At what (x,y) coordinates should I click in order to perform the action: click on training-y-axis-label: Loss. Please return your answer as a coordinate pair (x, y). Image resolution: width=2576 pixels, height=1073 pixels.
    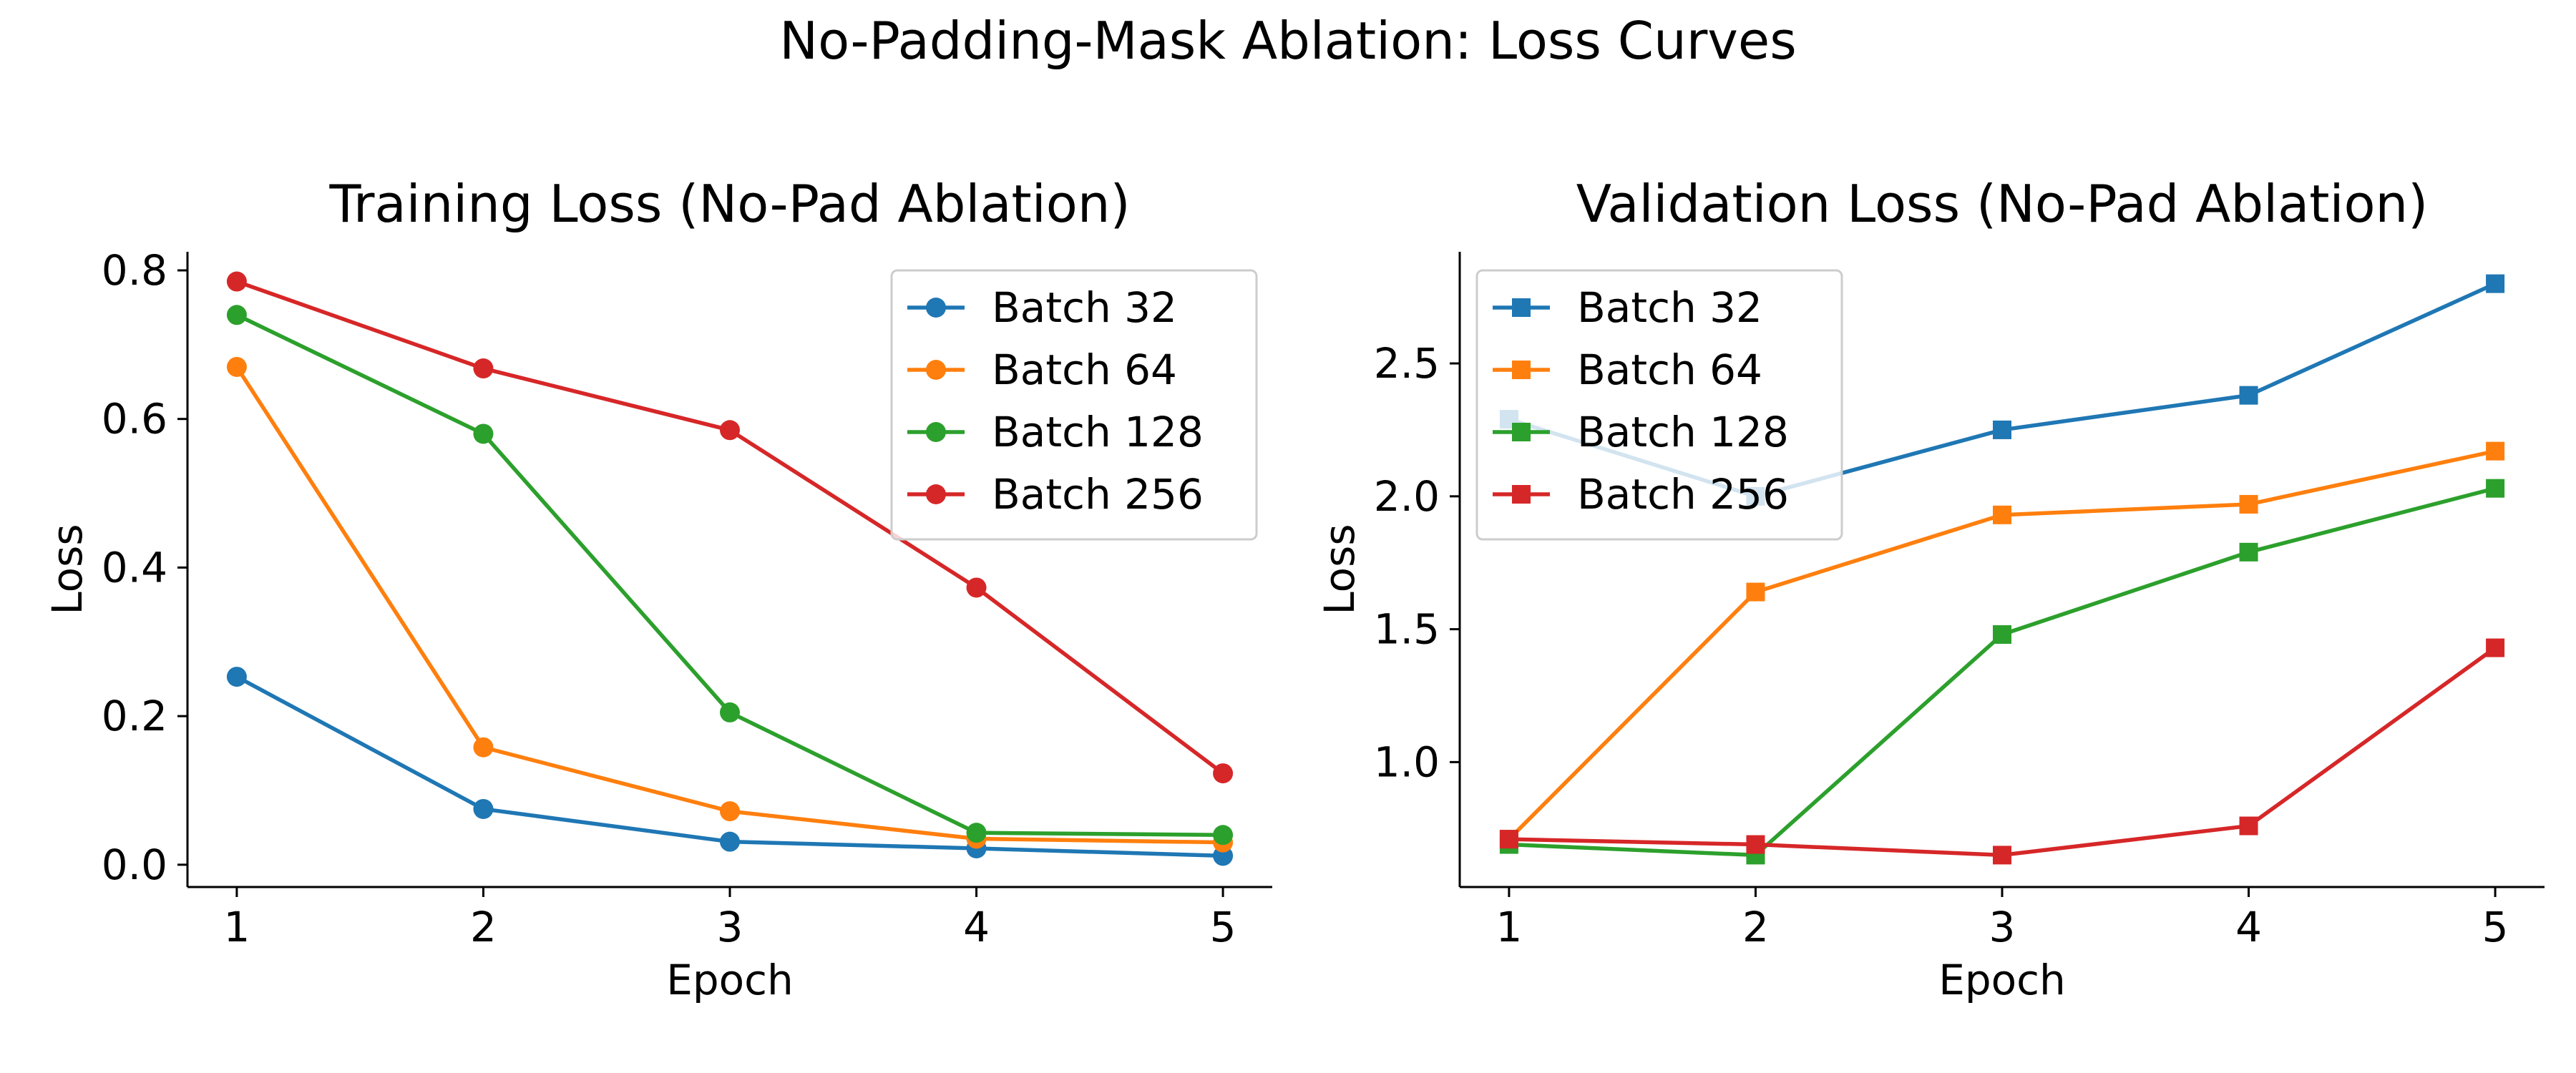
    Looking at the image, I should click on (67, 569).